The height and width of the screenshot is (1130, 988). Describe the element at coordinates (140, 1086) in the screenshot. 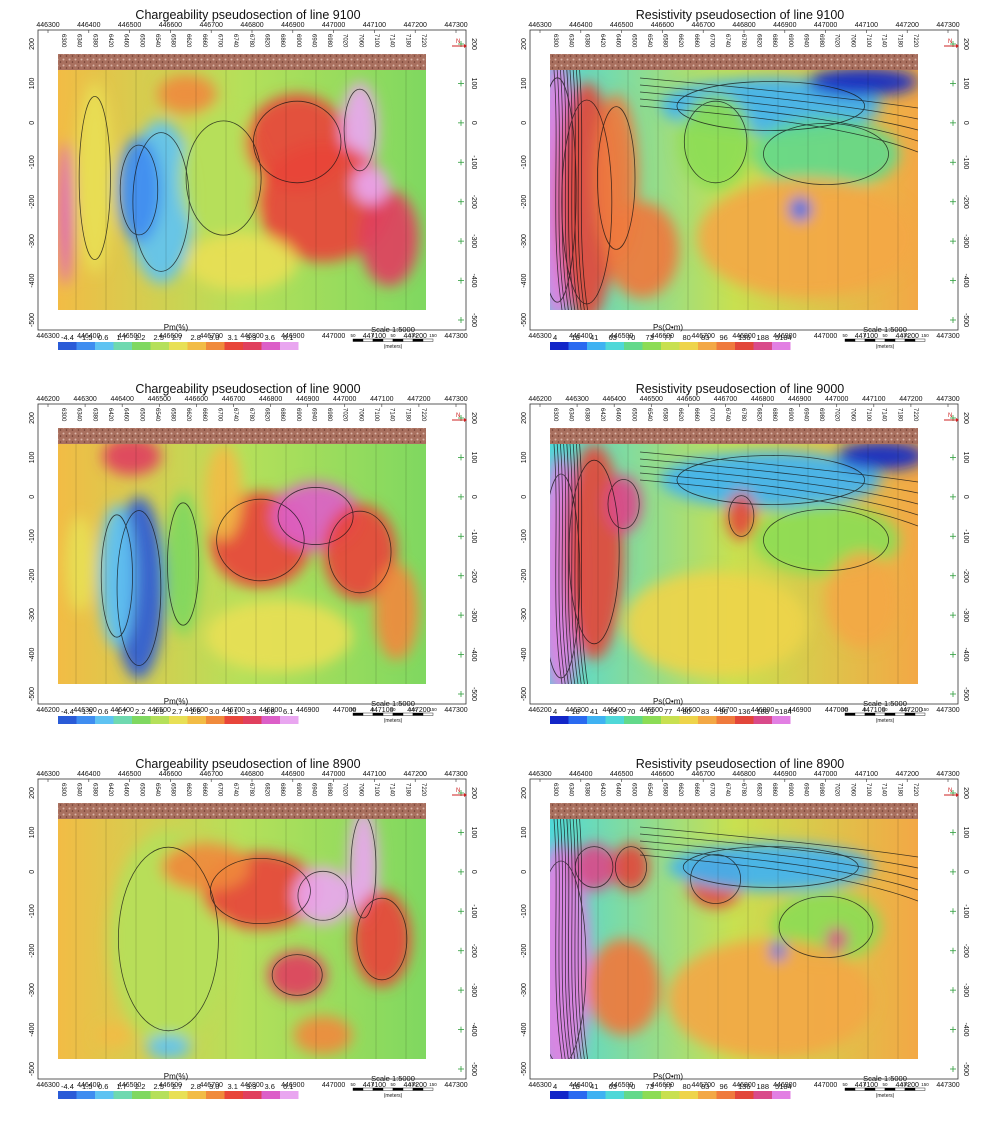

I see `legend-value: 2.2` at that location.